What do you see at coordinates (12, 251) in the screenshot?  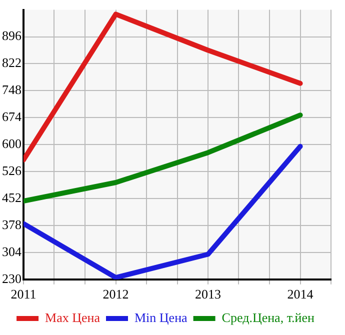 I see `y-tick-label: 304` at bounding box center [12, 251].